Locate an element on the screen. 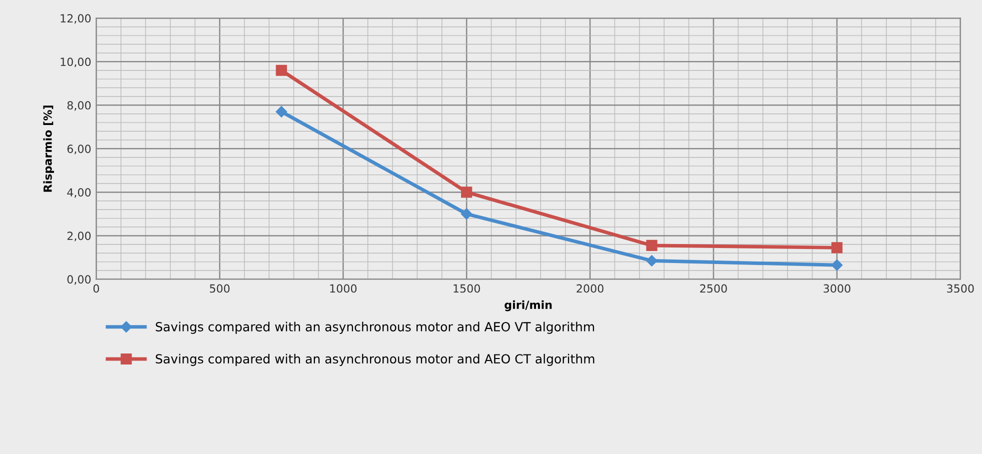 This screenshot has width=982, height=454. legend-label: Savings compared with an asynchronous motor and AEO VT algorithm is located at coordinates (375, 328).